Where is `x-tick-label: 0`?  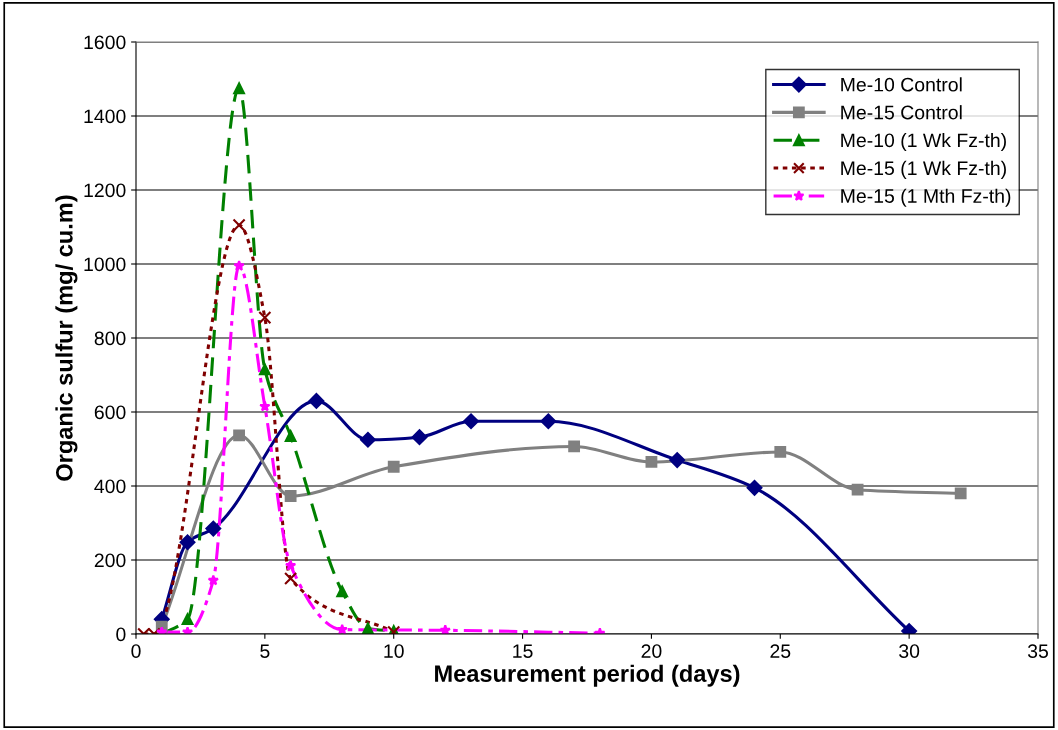
x-tick-label: 0 is located at coordinates (136, 651).